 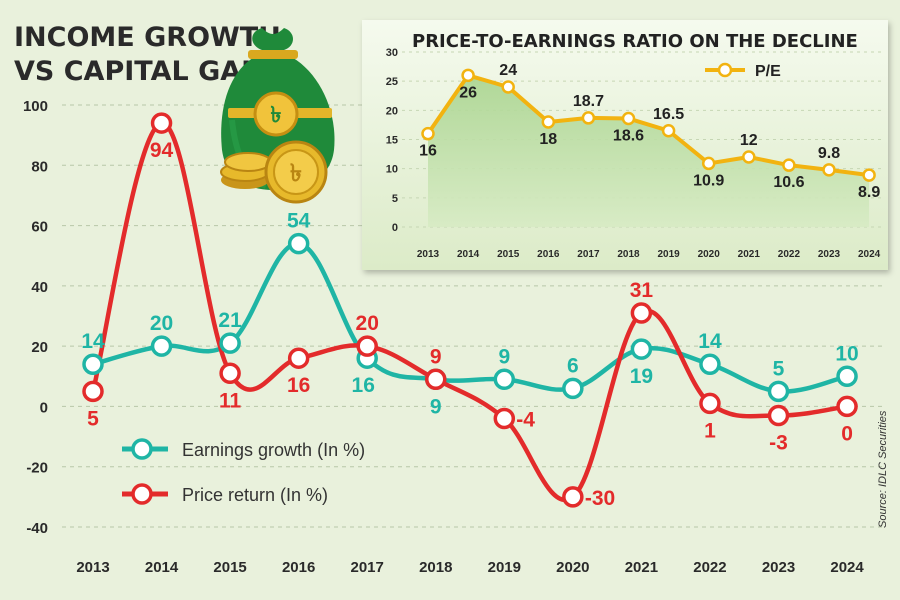 What do you see at coordinates (668, 114) in the screenshot?
I see `pe-data-label: 16.5` at bounding box center [668, 114].